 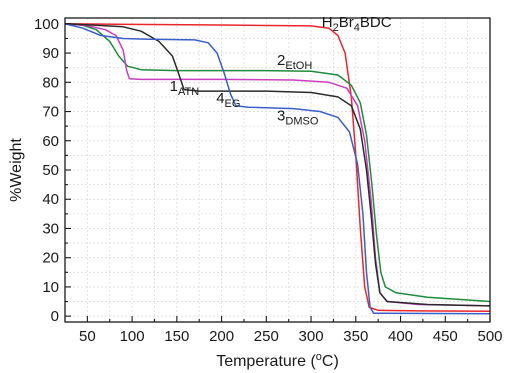 What do you see at coordinates (16, 170) in the screenshot?
I see `y-axis-title: %Weight` at bounding box center [16, 170].